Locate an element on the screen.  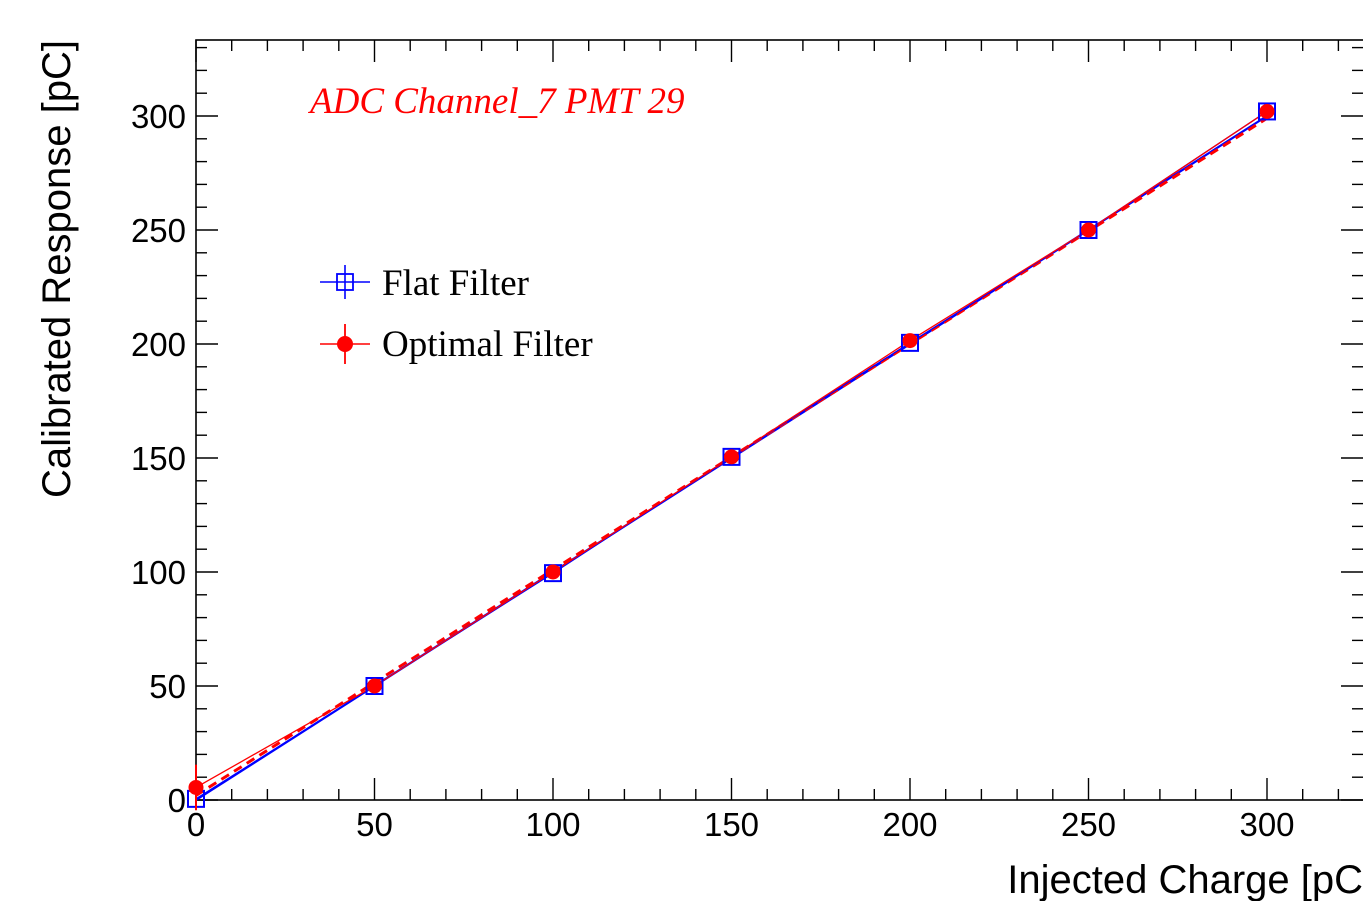
x-tick-label: 250 is located at coordinates (1088, 824).